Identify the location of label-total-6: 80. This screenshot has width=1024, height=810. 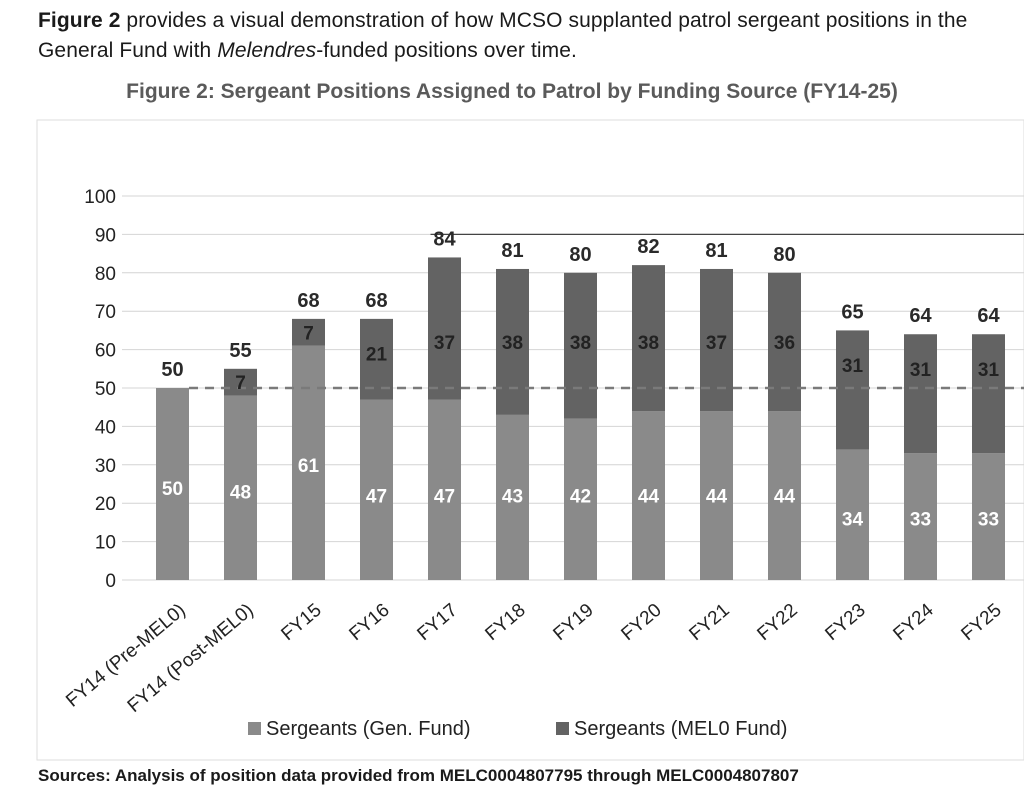
(580, 255).